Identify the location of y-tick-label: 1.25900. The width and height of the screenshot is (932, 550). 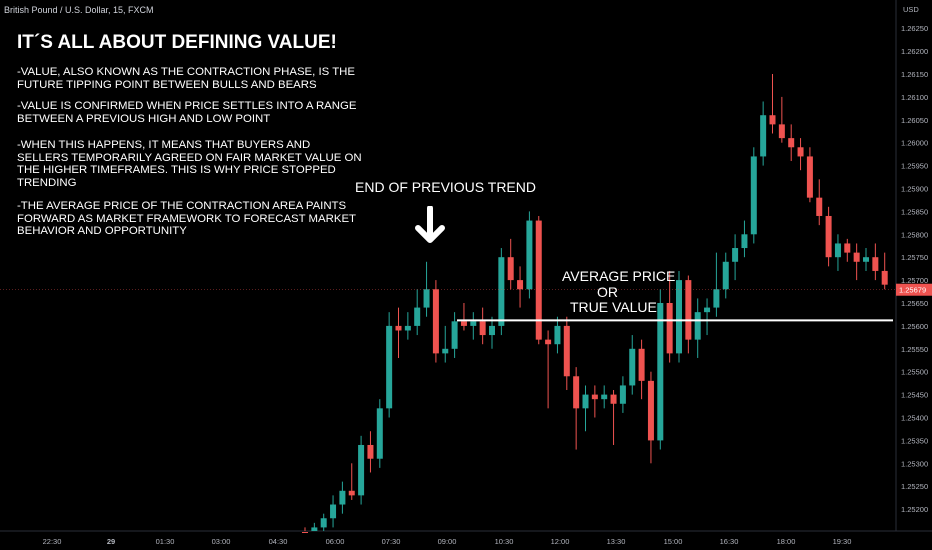
(914, 189).